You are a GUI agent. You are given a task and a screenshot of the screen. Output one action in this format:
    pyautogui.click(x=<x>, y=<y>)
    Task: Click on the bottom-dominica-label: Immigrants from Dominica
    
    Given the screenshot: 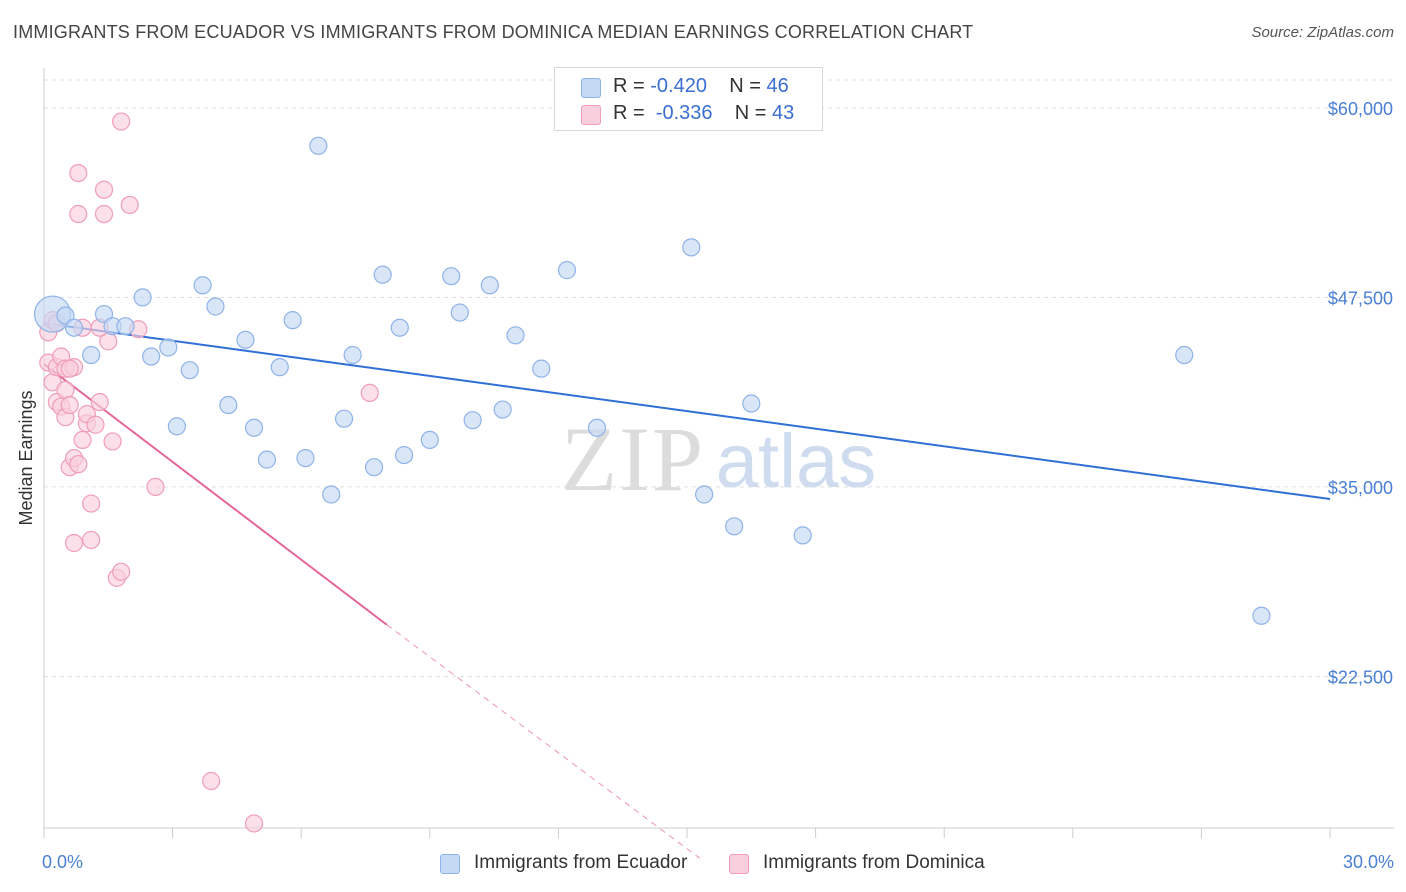 What is the action you would take?
    pyautogui.click(x=874, y=862)
    